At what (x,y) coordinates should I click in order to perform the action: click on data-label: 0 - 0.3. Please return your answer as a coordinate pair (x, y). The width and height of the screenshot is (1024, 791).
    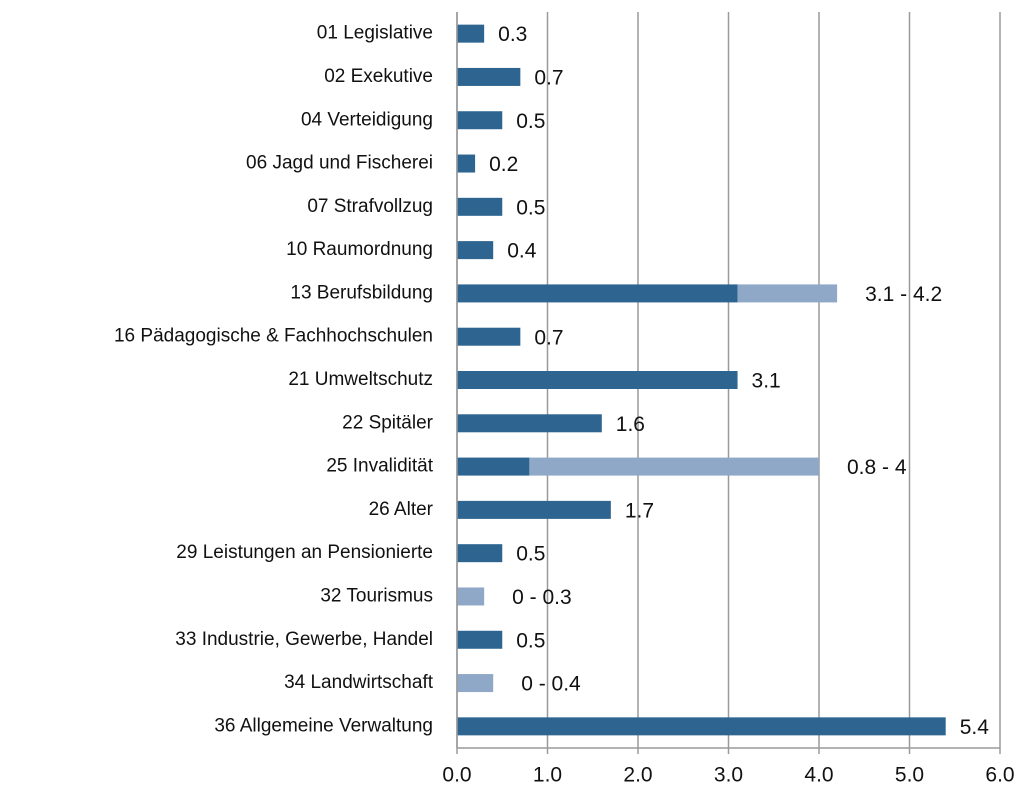
    Looking at the image, I should click on (542, 597).